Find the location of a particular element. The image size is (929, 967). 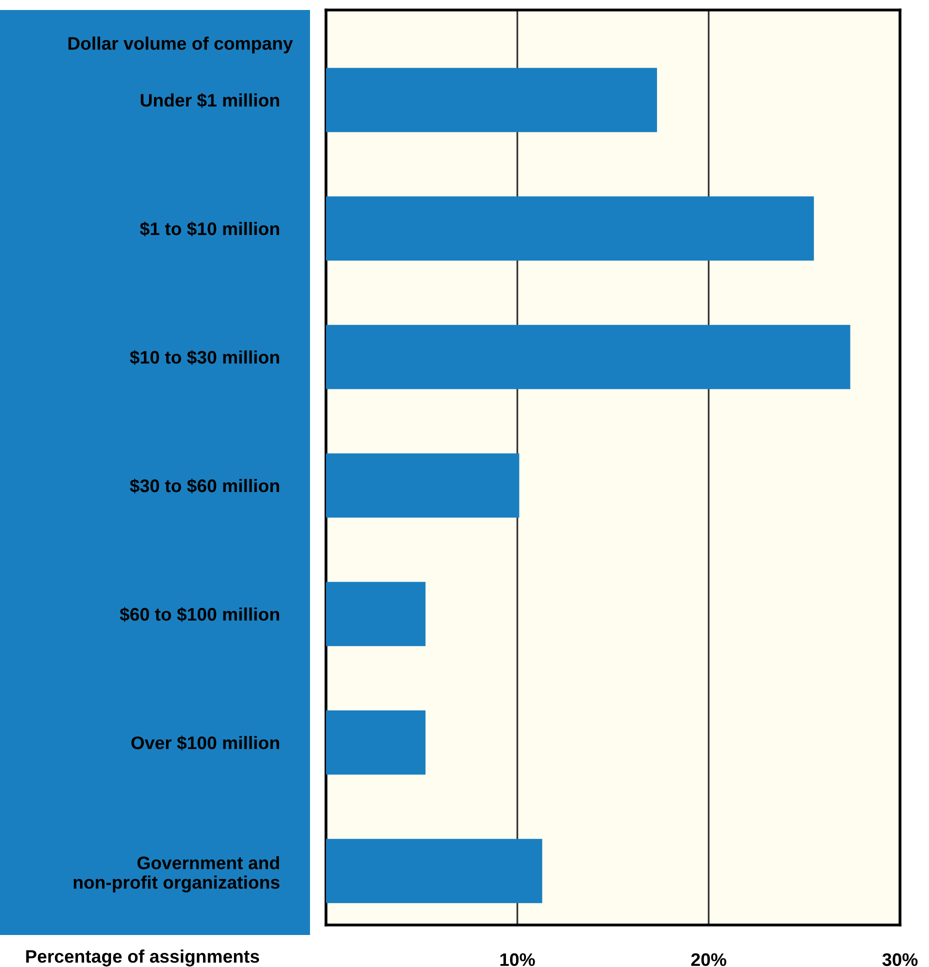

y-axis-title: Dollar volume of company is located at coordinates (180, 45).